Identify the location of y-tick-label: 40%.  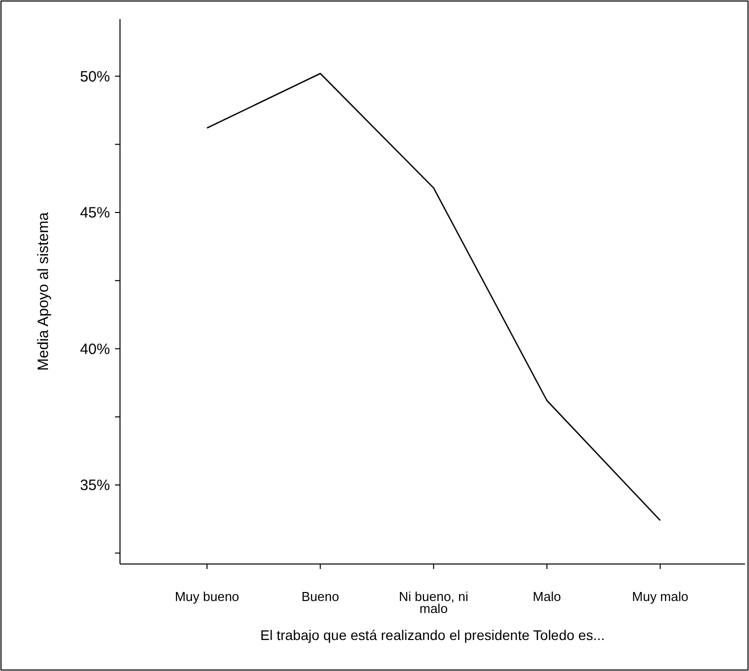
(95, 349).